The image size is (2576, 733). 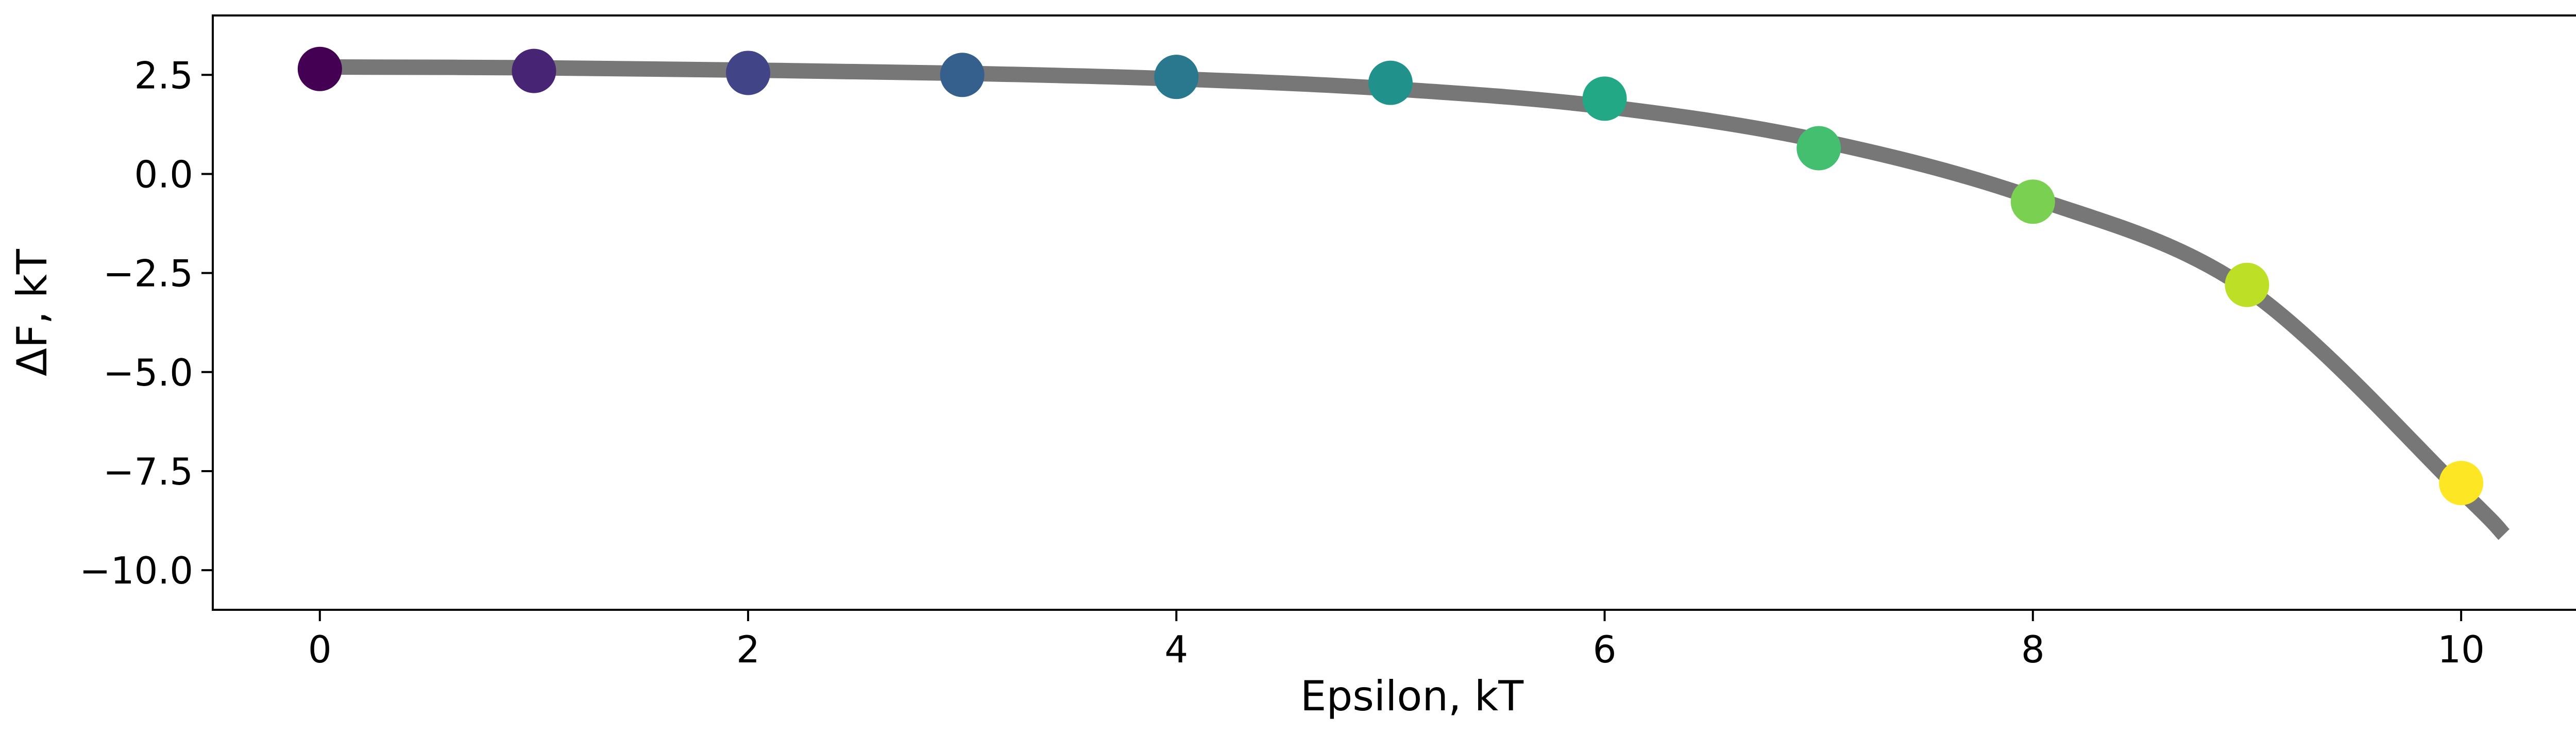 I want to click on y-axis-label: ΔF, kT, so click(x=32, y=312).